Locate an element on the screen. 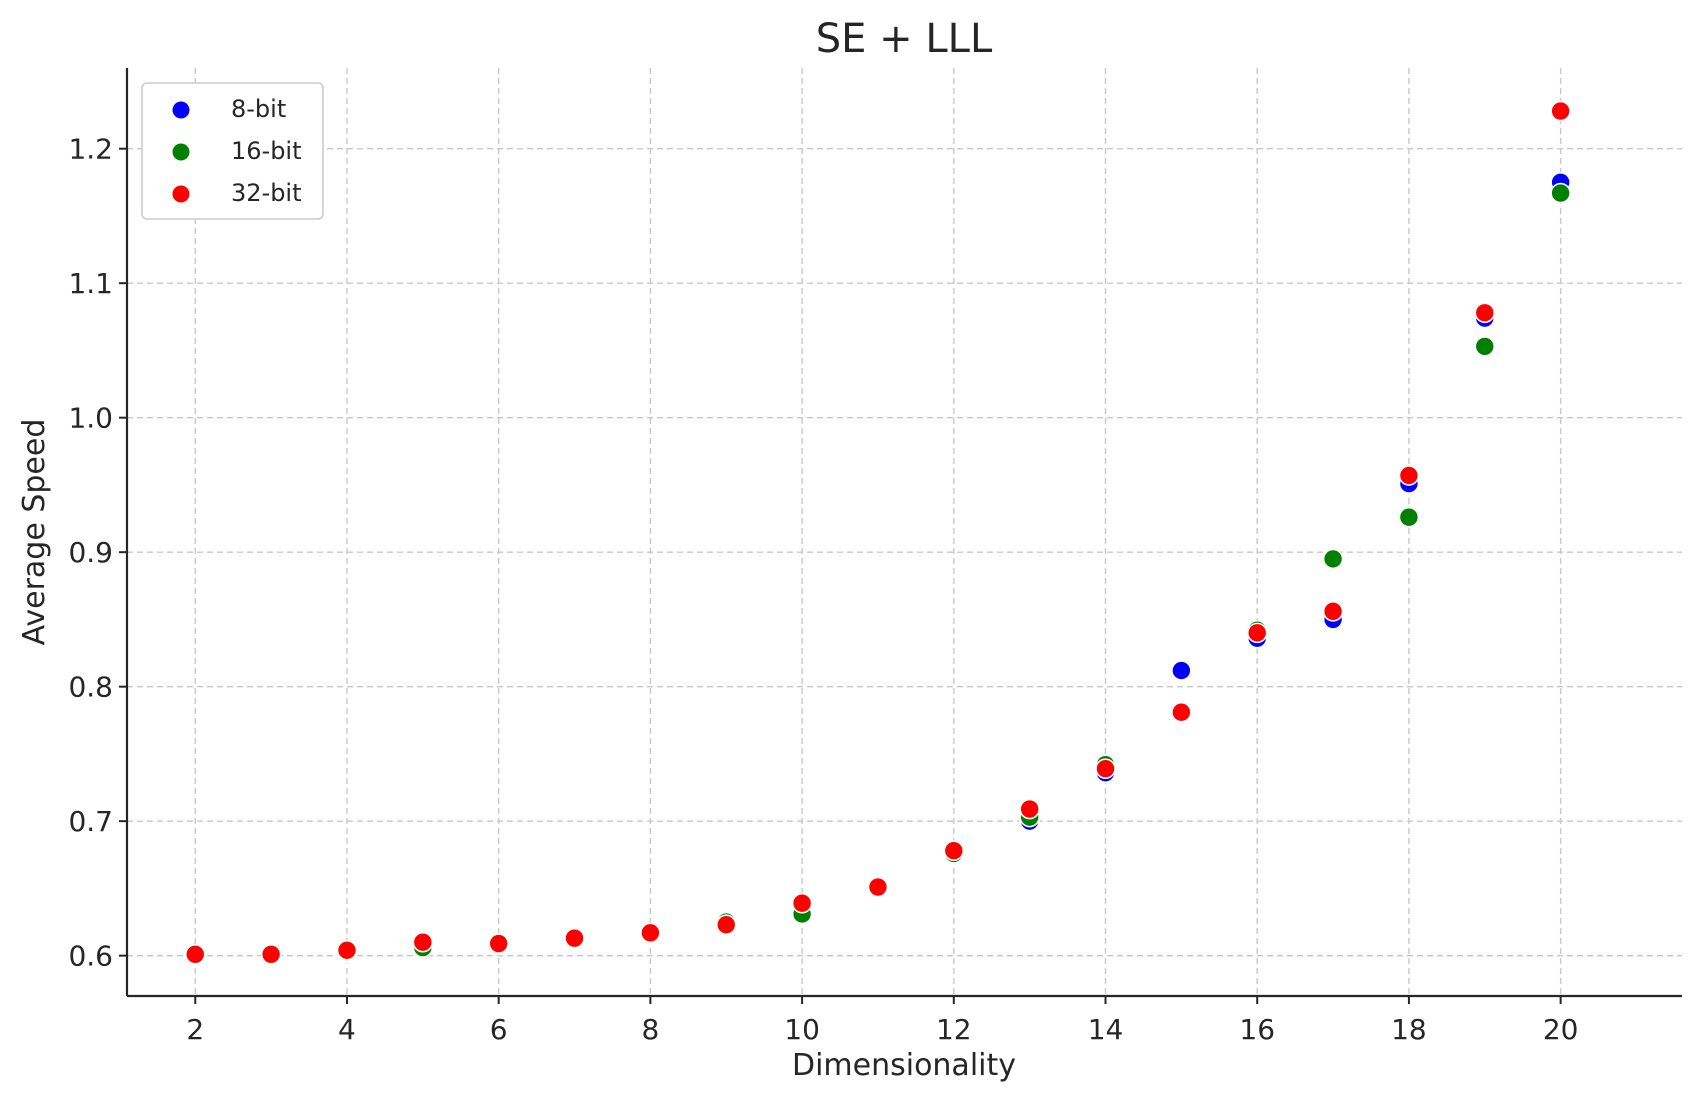 This screenshot has height=1101, width=1697. point-8-bit is located at coordinates (1181, 670).